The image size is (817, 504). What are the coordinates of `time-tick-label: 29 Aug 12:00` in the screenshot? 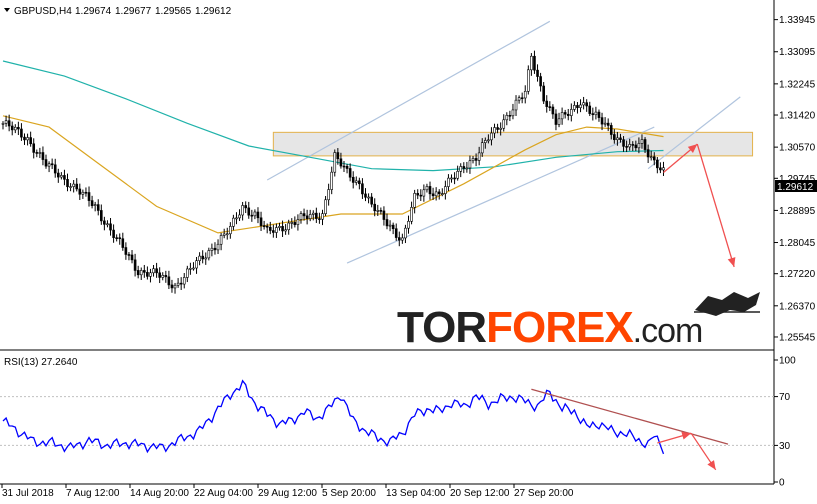 It's located at (287, 493).